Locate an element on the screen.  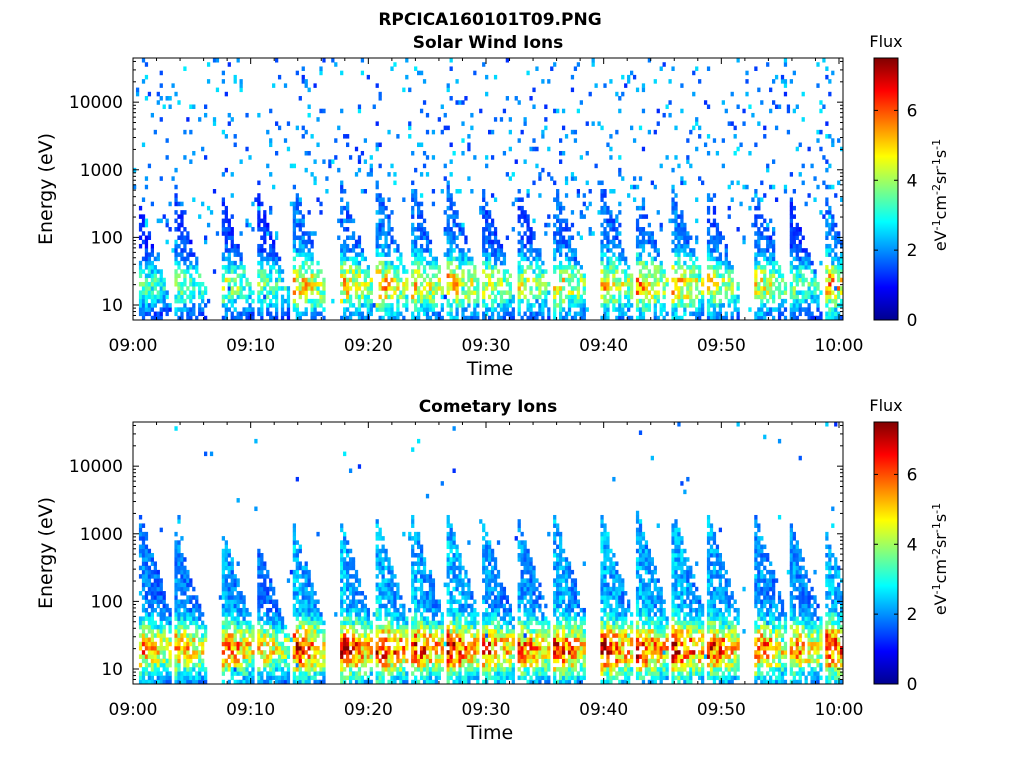
x-tick-label: 09:50 is located at coordinates (721, 346).